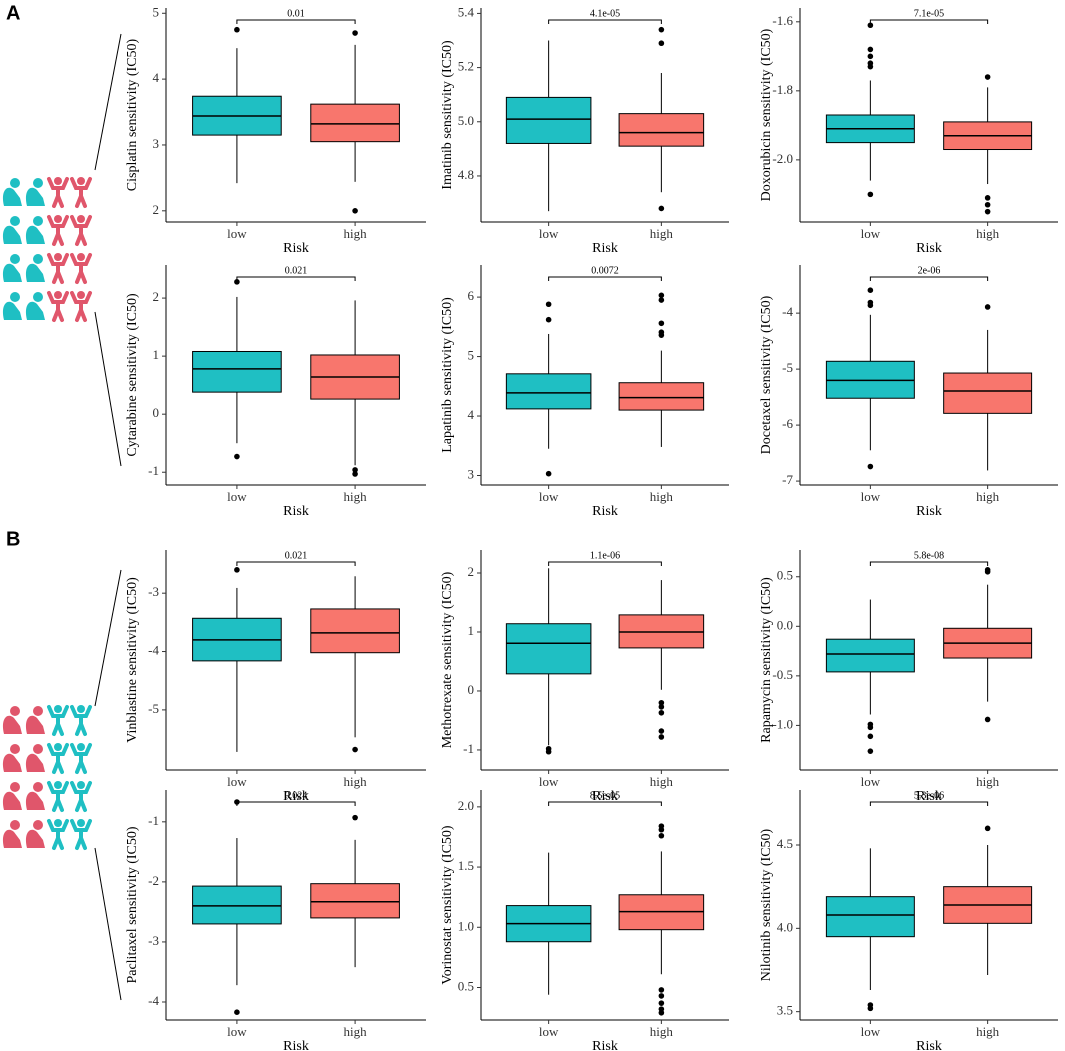 The width and height of the screenshot is (1065, 1051). I want to click on y-tick-label: 5.4, so click(466, 11).